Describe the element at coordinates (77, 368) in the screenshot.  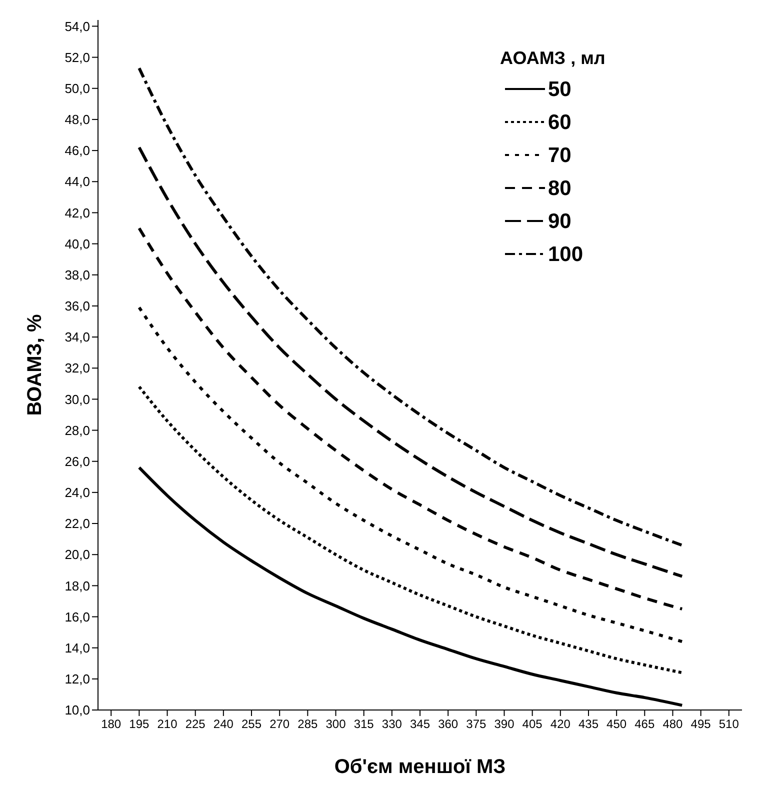
I see `y-tick-label: 32,0` at that location.